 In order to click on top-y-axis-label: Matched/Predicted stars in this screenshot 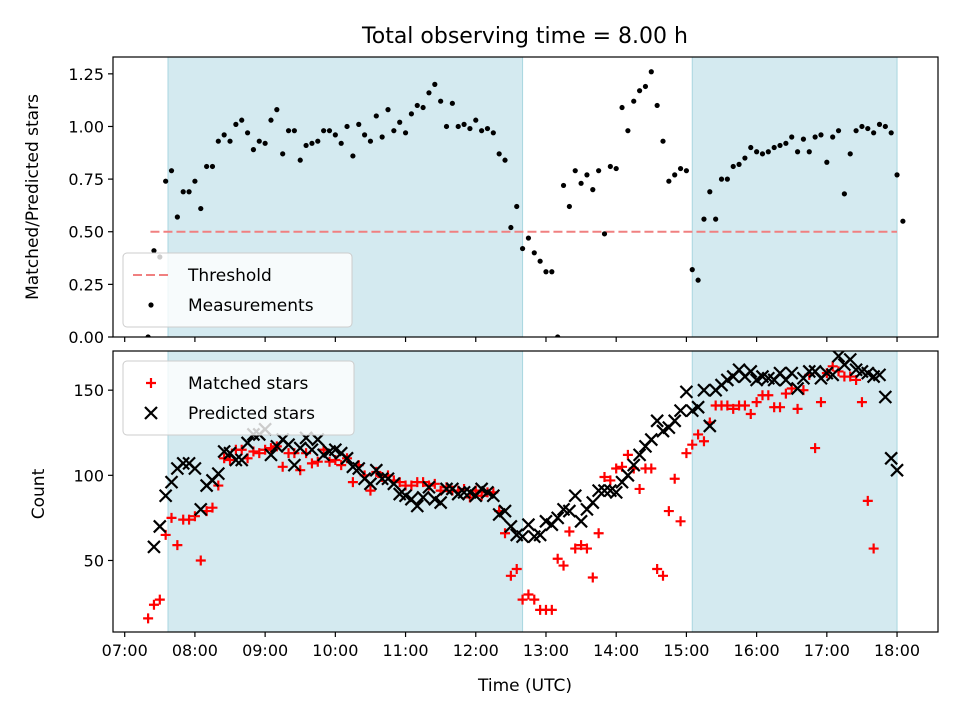, I will do `click(33, 197)`.